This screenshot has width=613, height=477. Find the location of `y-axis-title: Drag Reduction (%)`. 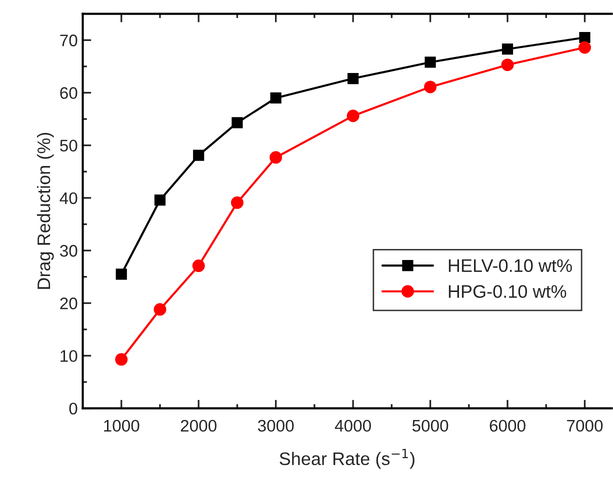

y-axis-title: Drag Reduction (%) is located at coordinates (45, 210).